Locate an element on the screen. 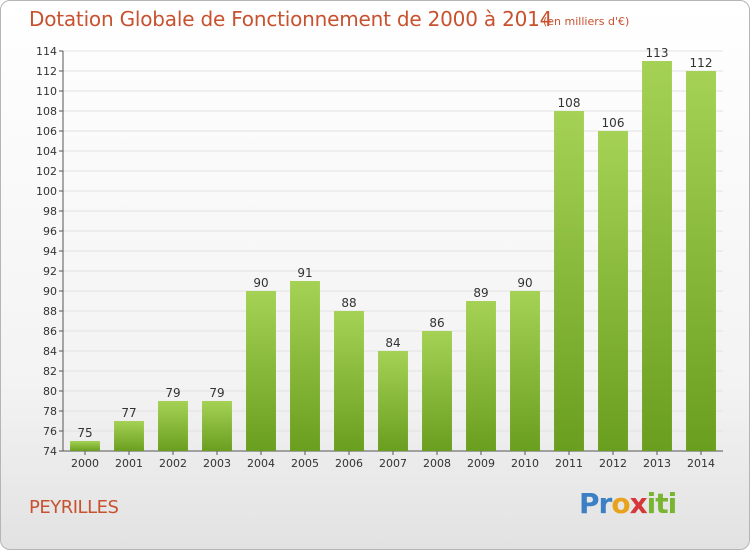 This screenshot has width=750, height=550. x-tick-label-2006: 2006 is located at coordinates (349, 463).